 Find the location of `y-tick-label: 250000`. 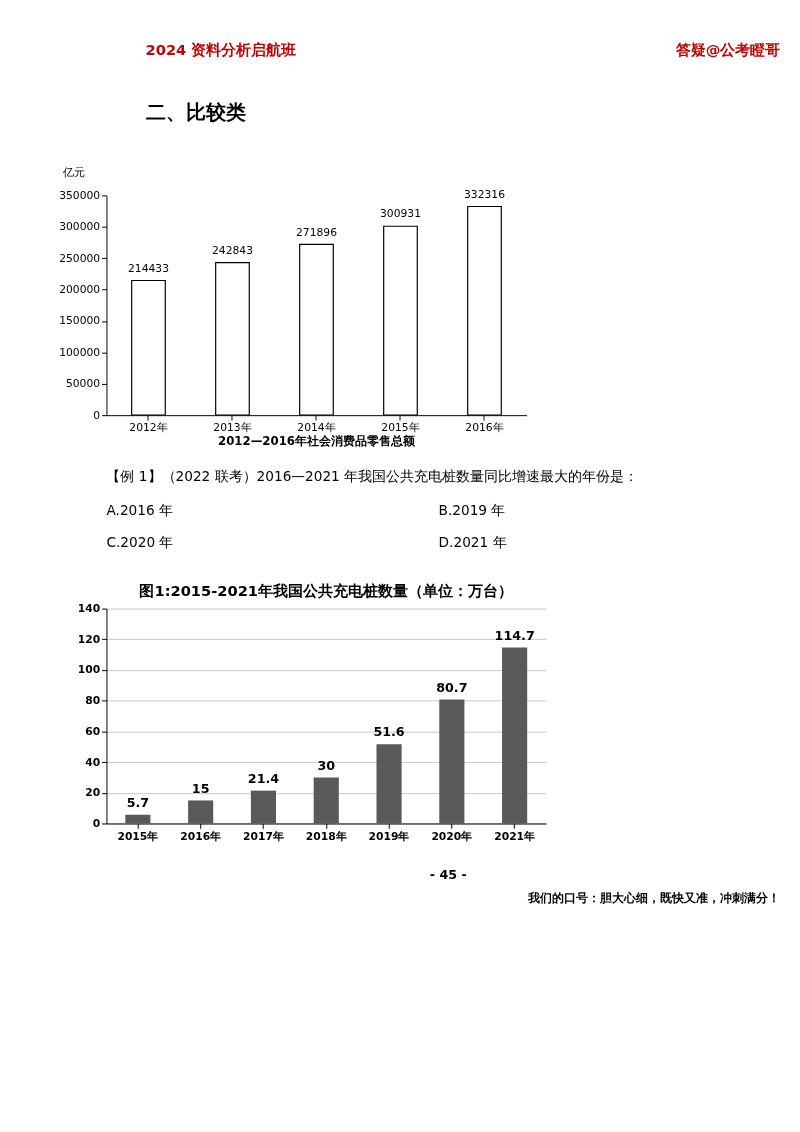

y-tick-label: 250000 is located at coordinates (80, 258).